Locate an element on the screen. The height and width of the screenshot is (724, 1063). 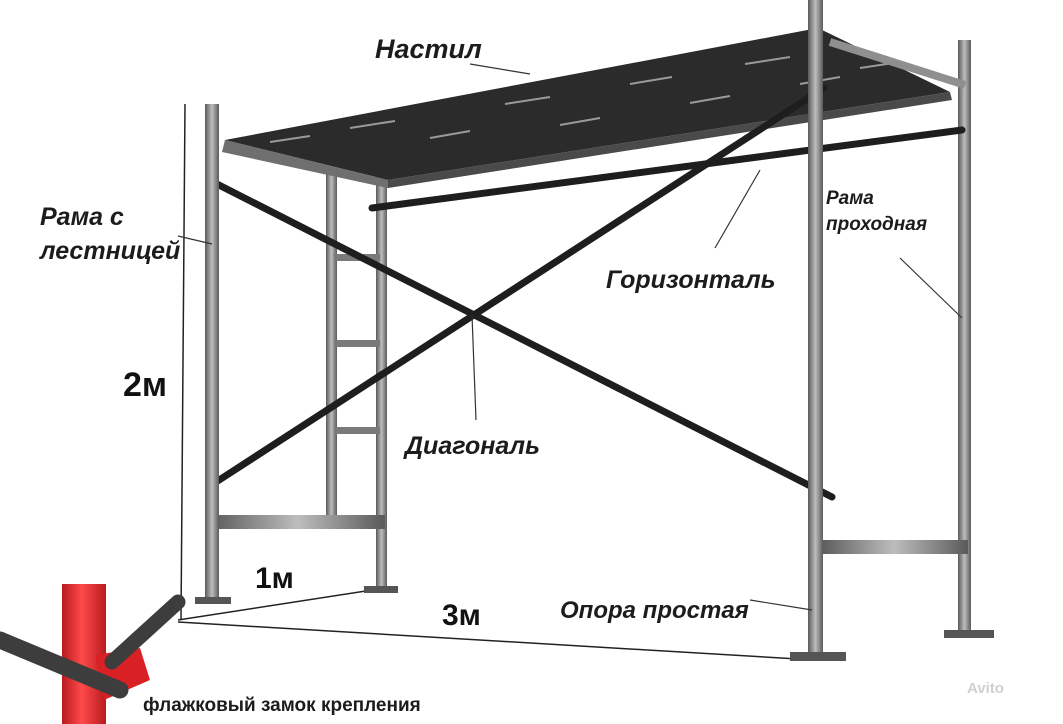
label-deck: Настил is located at coordinates (428, 49).